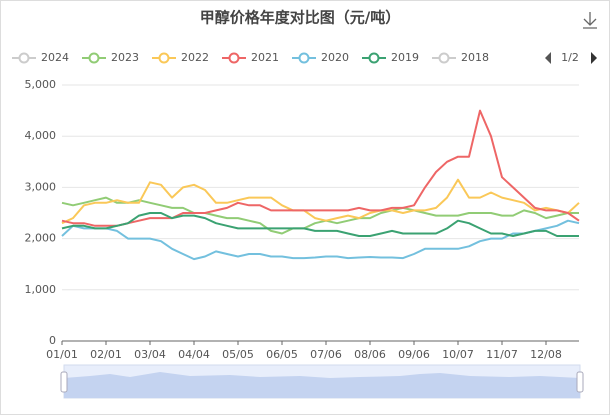 Image resolution: width=610 pixels, height=415 pixels. I want to click on legend-page: 1/2, so click(570, 57).